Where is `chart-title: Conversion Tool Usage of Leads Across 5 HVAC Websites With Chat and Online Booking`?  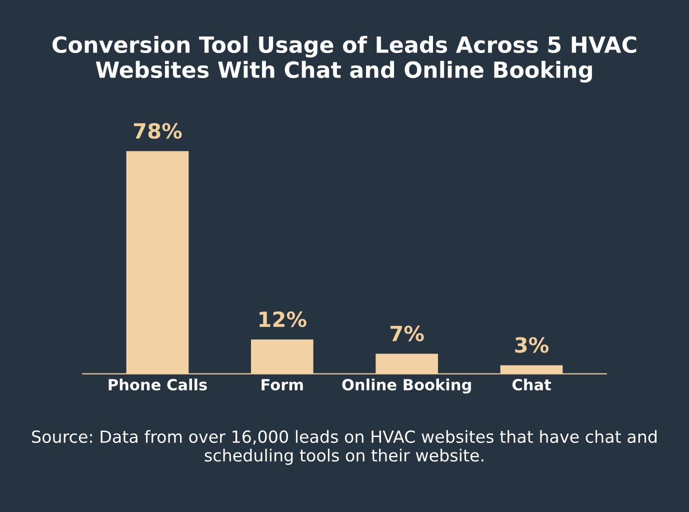 chart-title: Conversion Tool Usage of Leads Across 5 HVAC Websites With Chat and Online Booking is located at coordinates (344, 59).